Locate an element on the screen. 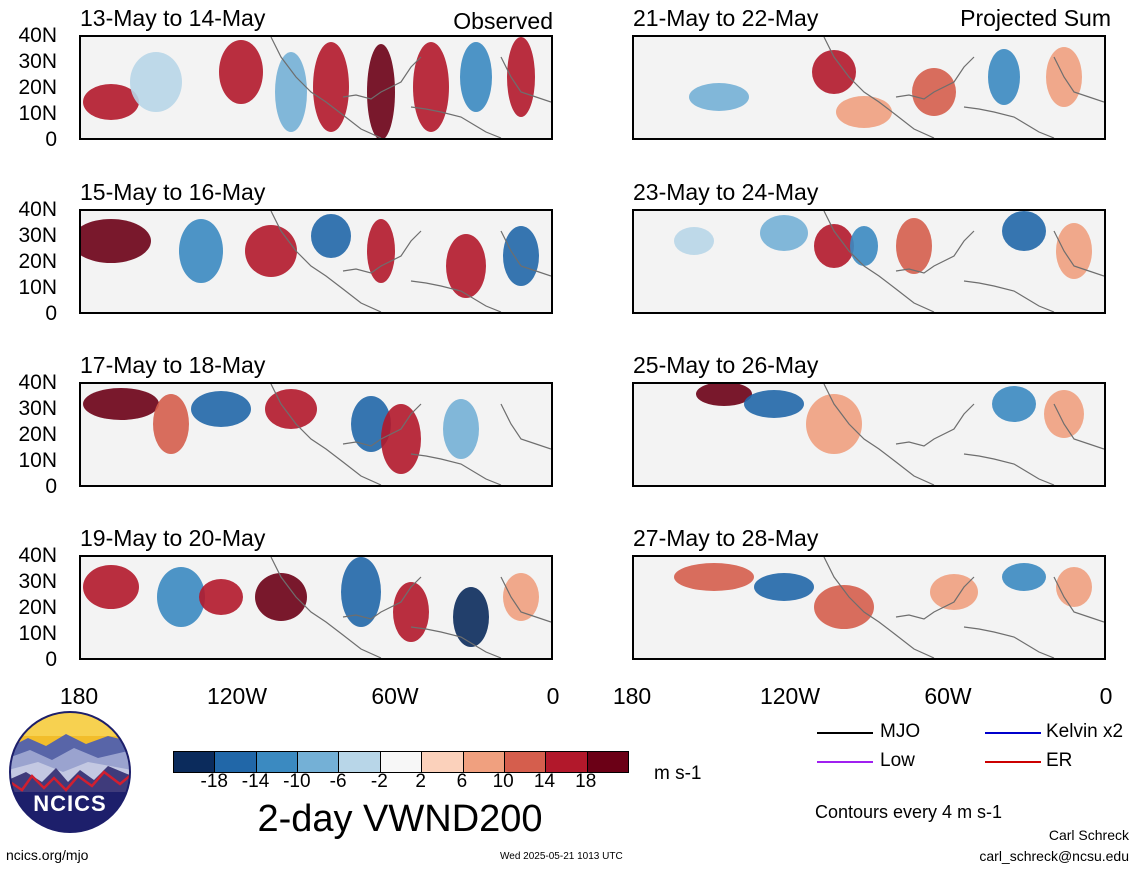  panel-title-1: 13-May to 14-May is located at coordinates (173, 18).